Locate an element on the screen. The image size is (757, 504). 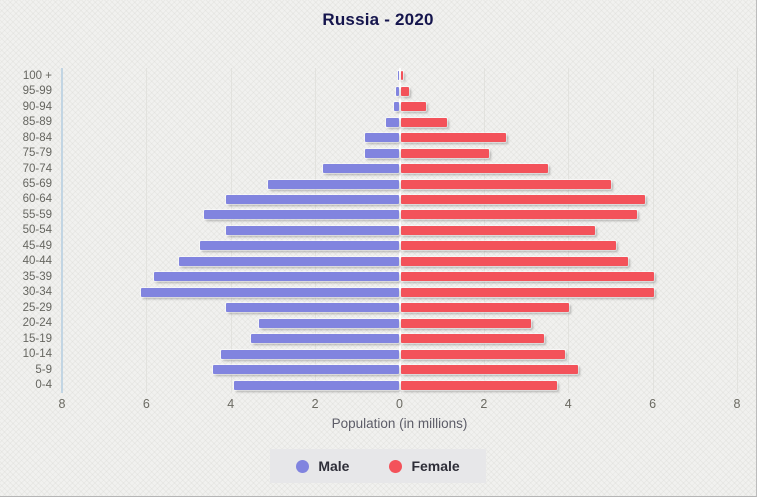
x-tick-label: 0 is located at coordinates (399, 404).